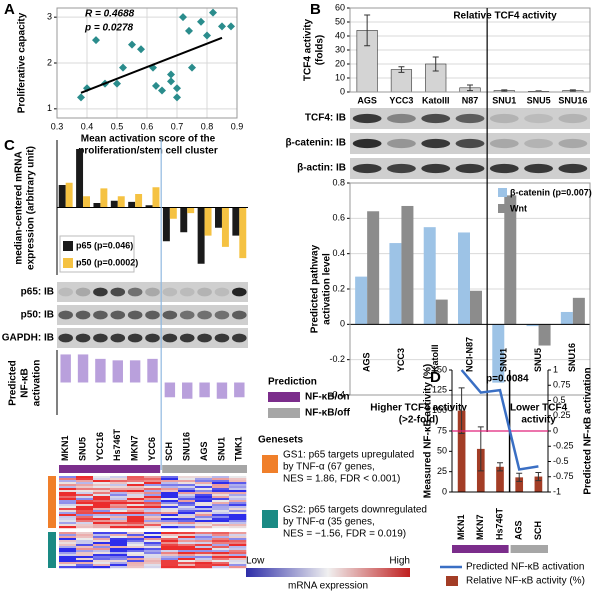 The height and width of the screenshot is (593, 598). I want to click on trend-line, so click(151, 65).